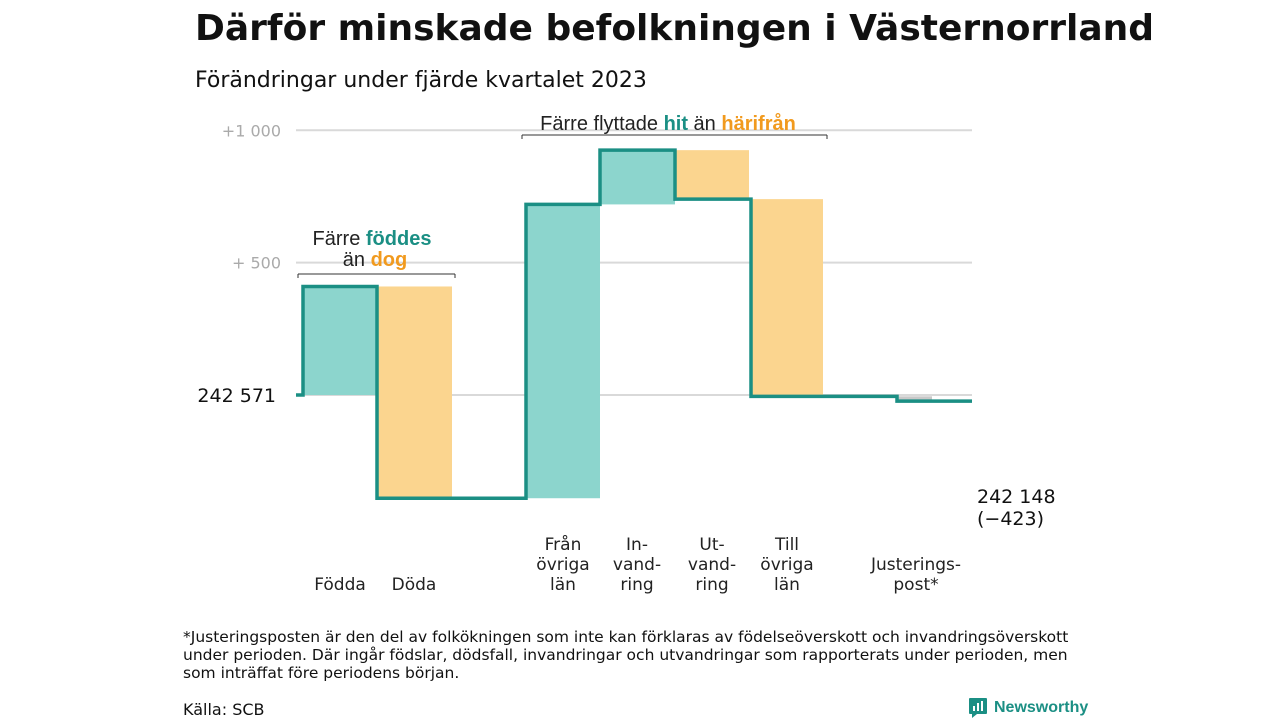  Describe the element at coordinates (1016, 497) in the screenshot. I see `end-value-label: 242 148` at that location.